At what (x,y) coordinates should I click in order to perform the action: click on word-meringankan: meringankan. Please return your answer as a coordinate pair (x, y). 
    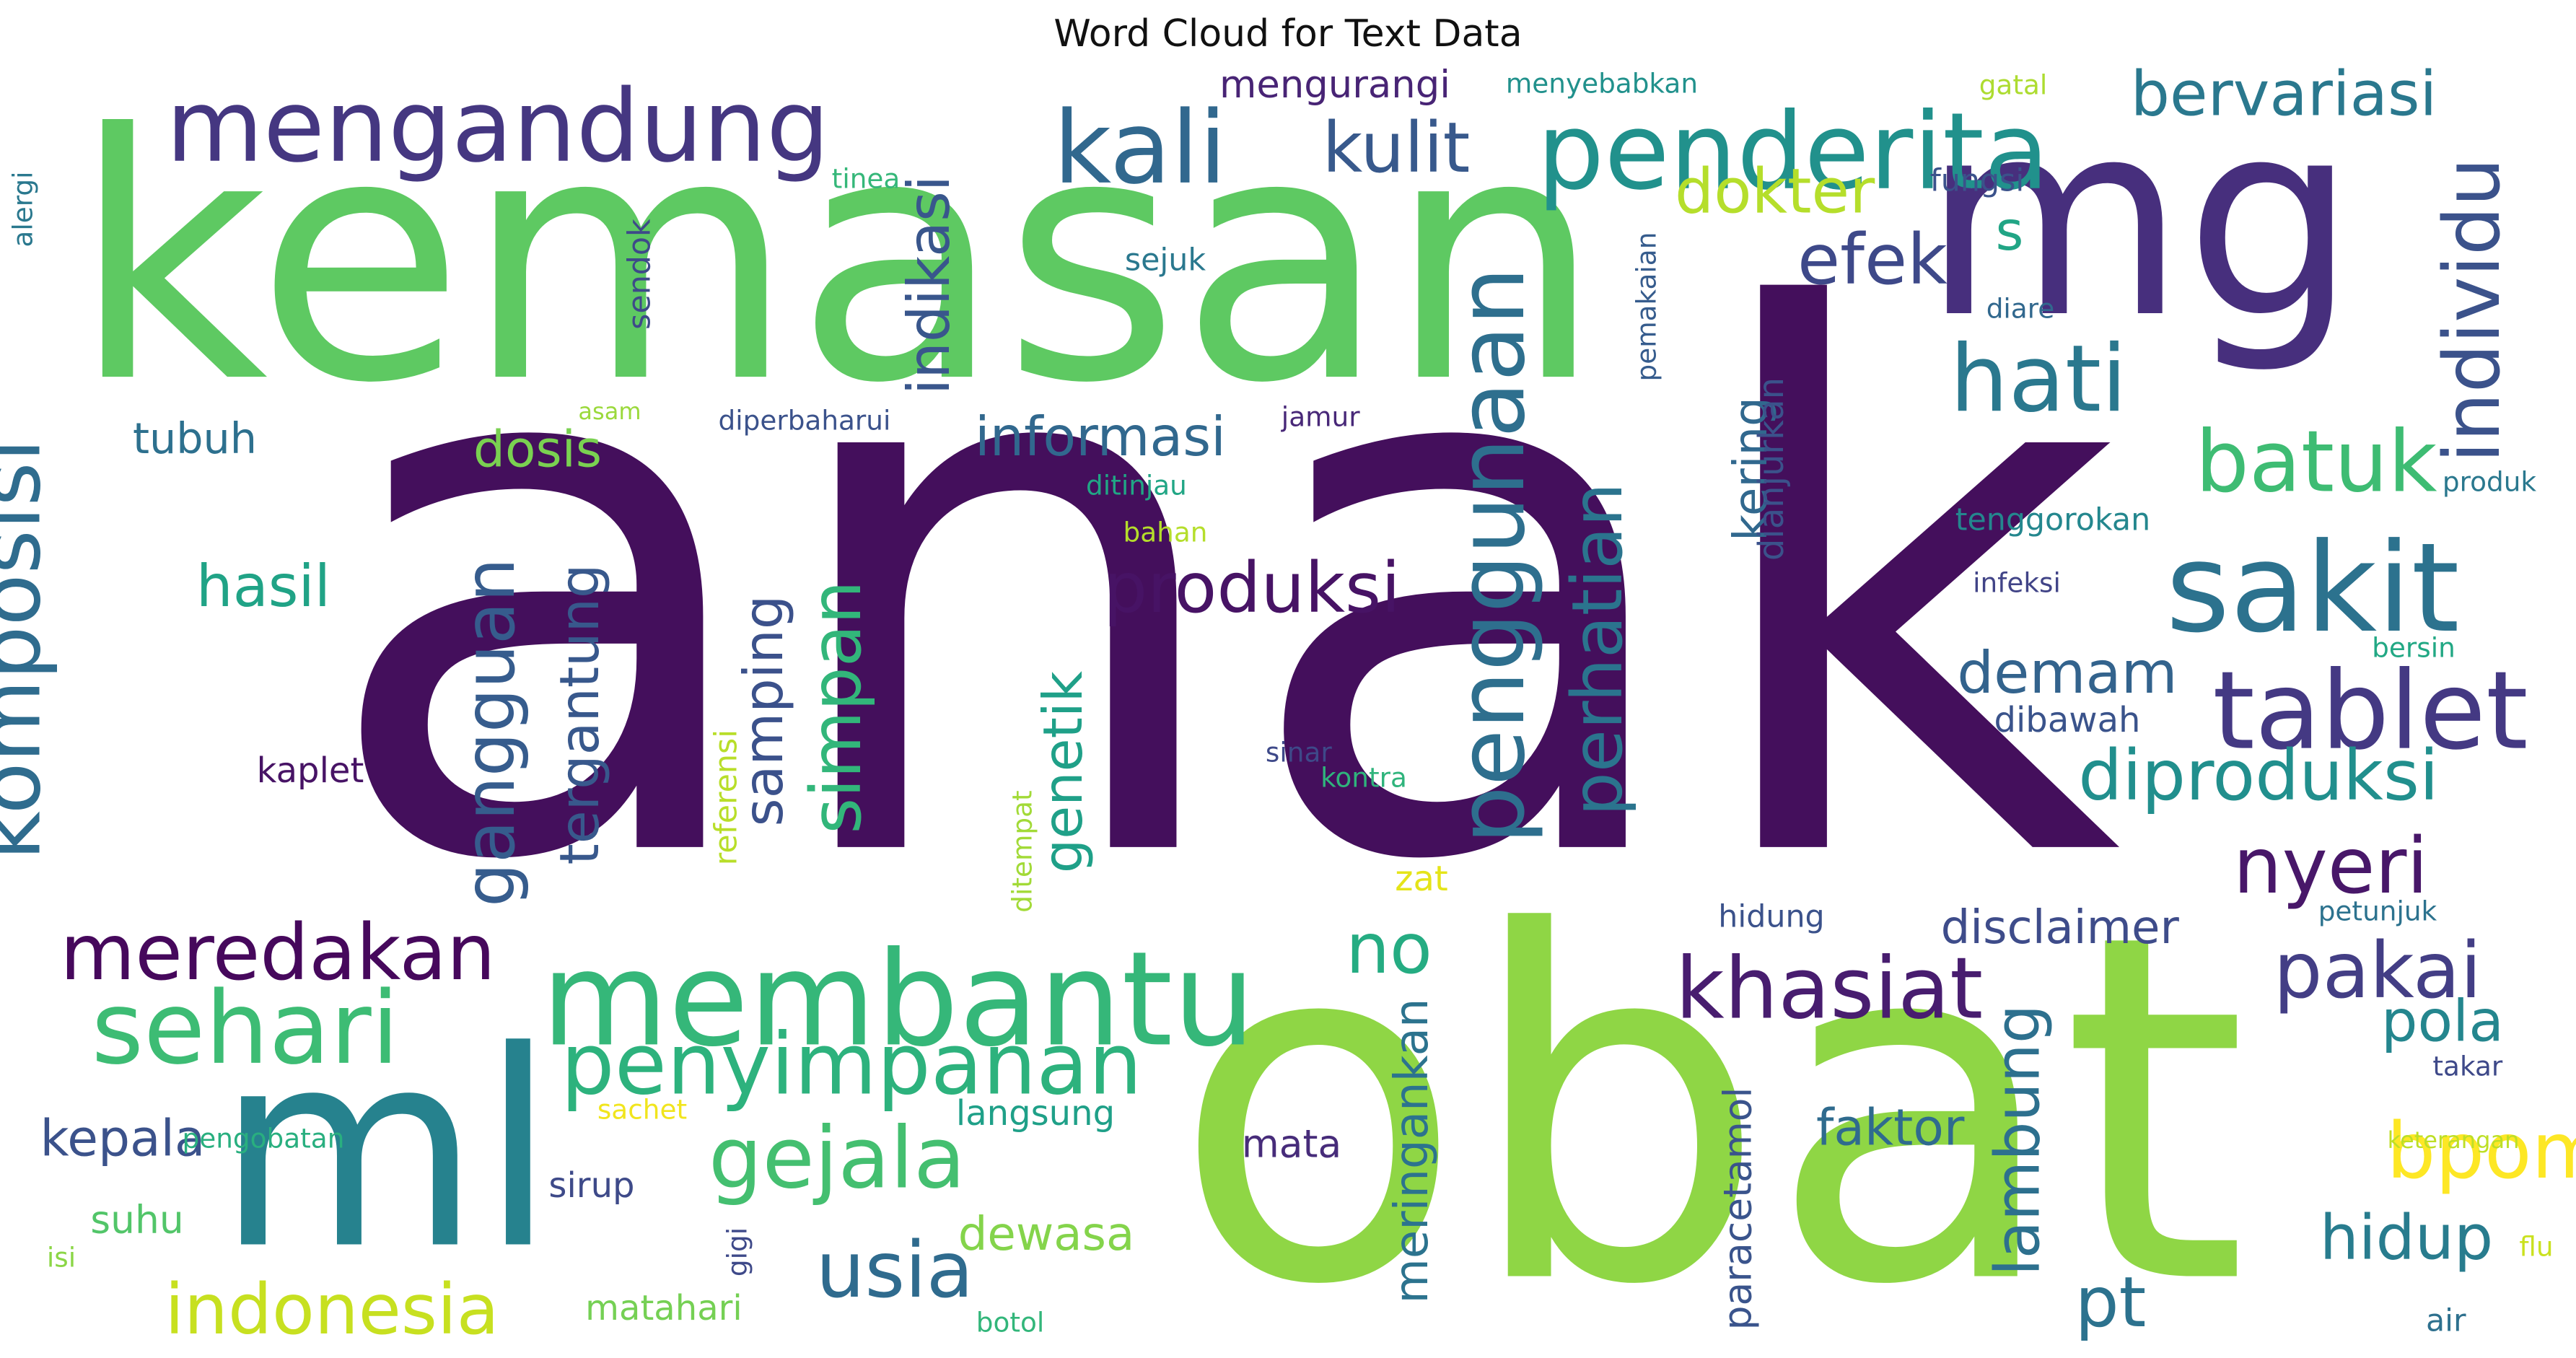
    Looking at the image, I should click on (1412, 1150).